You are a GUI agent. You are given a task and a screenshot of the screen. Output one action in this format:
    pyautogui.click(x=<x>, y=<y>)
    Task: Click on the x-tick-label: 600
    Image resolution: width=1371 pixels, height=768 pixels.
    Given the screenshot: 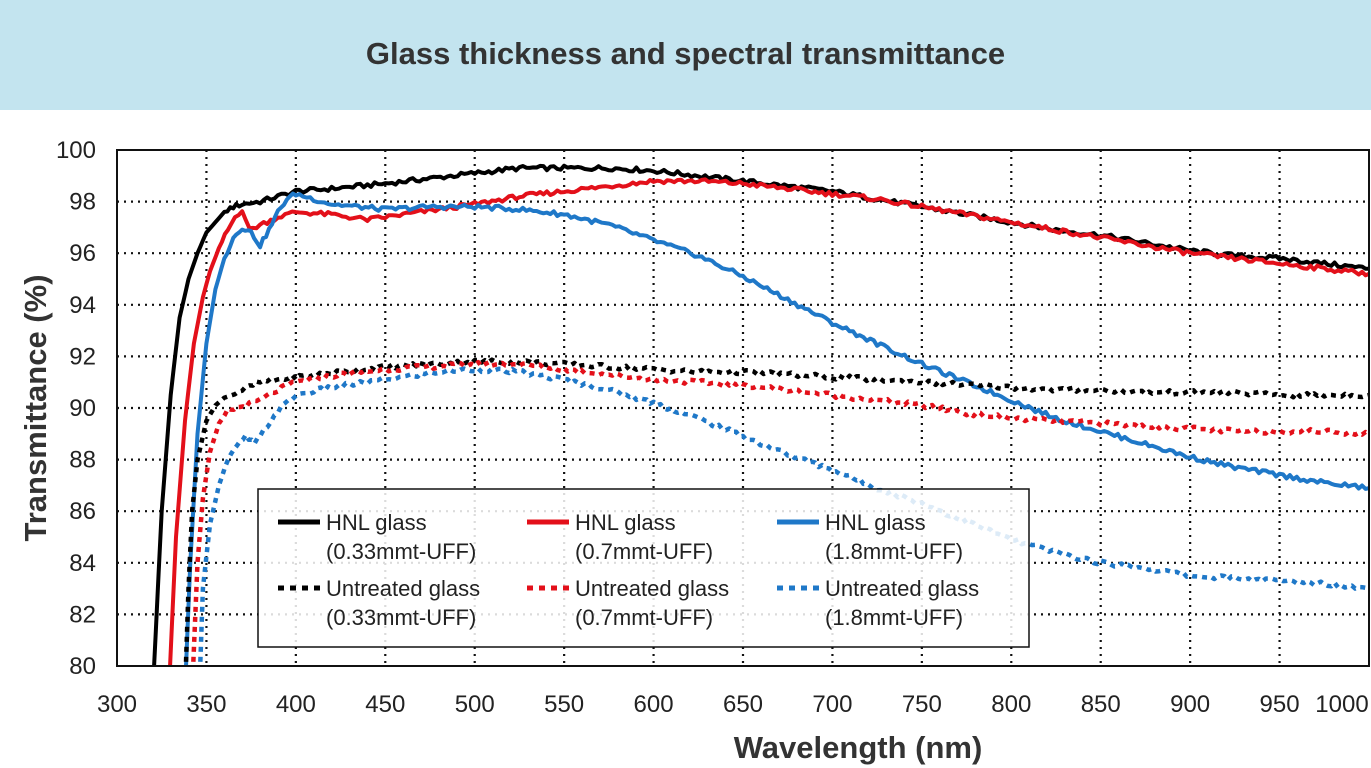 What is the action you would take?
    pyautogui.click(x=654, y=704)
    